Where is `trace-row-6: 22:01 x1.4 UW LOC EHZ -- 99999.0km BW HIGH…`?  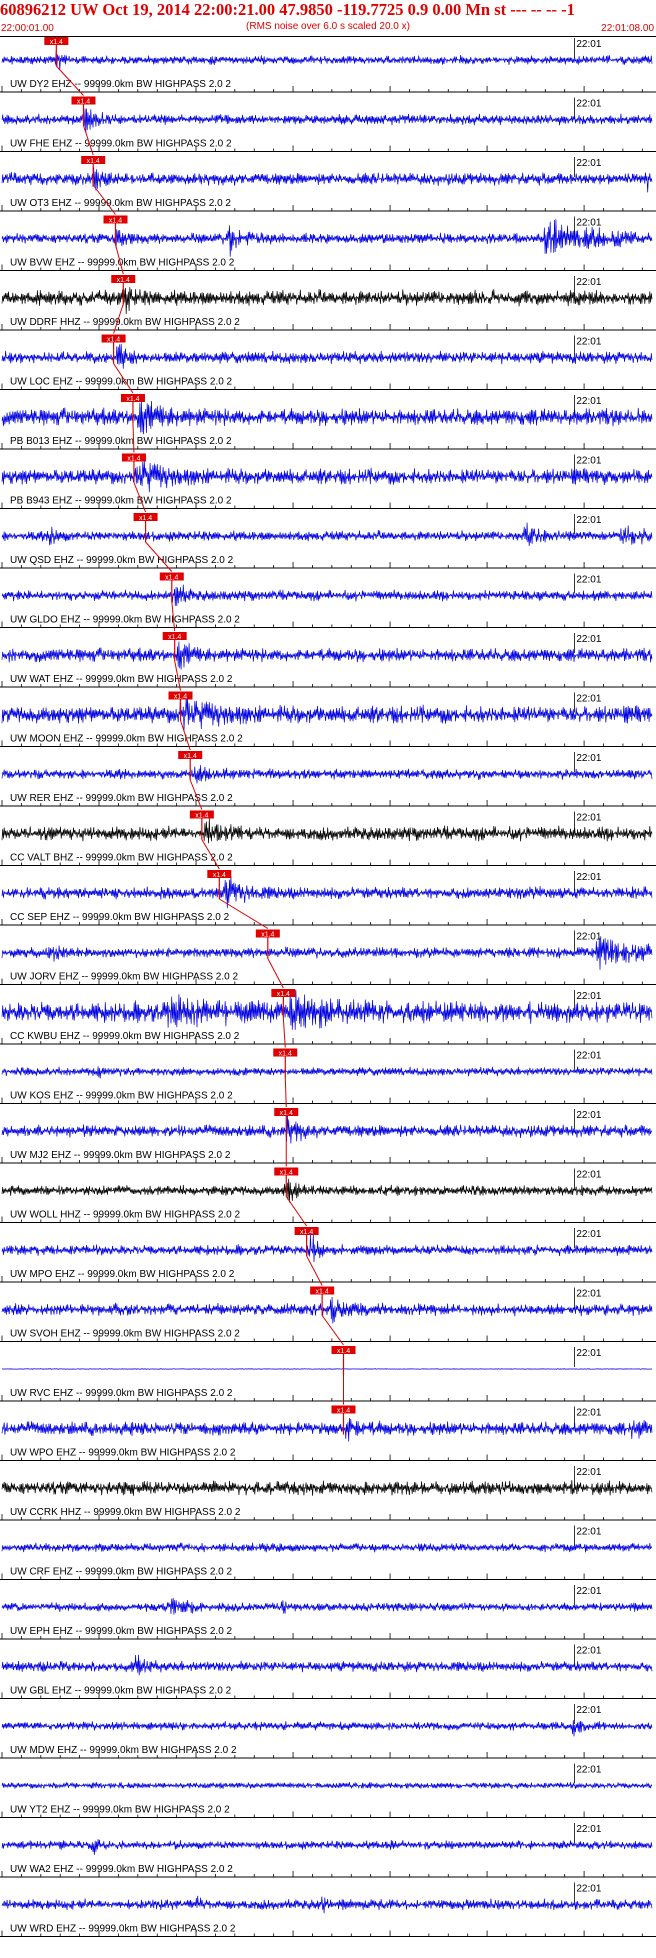
trace-row-6: 22:01 x1.4 UW LOC EHZ -- 99999.0km BW HIGH… is located at coordinates (328, 362).